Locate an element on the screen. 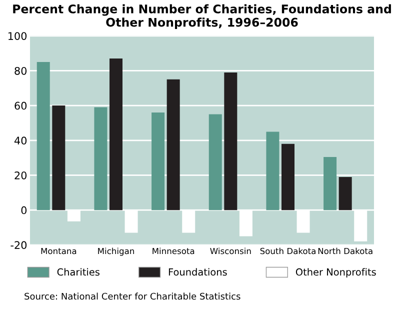 Image resolution: width=400 pixels, height=312 pixels. x-tick-label: Minnesota is located at coordinates (173, 251).